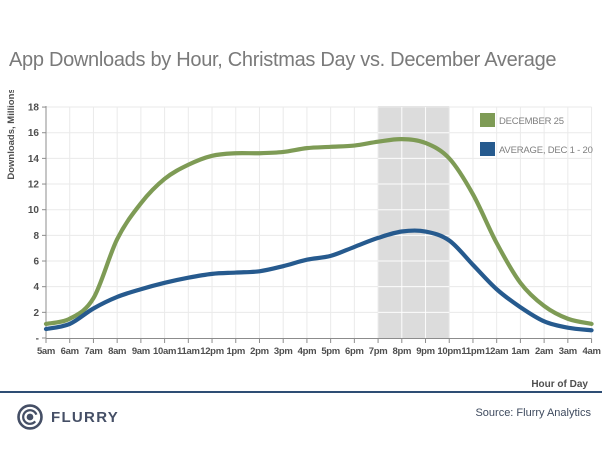  Describe the element at coordinates (330, 351) in the screenshot. I see `x-tick-label: 5pm` at that location.